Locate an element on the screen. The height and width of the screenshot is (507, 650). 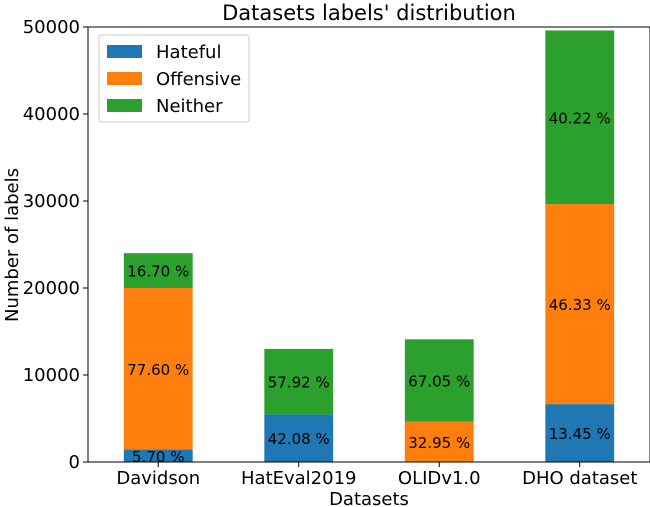
legend-label-offensive: Offensive is located at coordinates (198, 79).